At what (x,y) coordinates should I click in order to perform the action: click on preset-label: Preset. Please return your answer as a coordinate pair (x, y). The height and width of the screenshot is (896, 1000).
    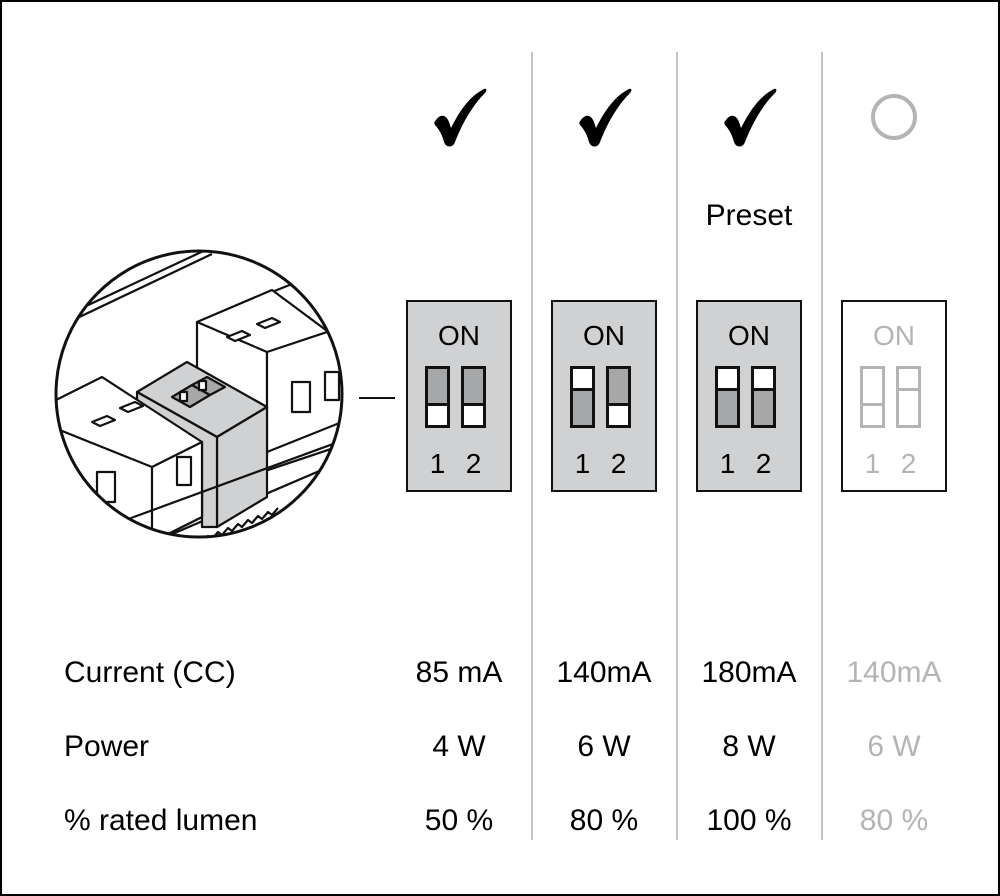
    Looking at the image, I should click on (749, 215).